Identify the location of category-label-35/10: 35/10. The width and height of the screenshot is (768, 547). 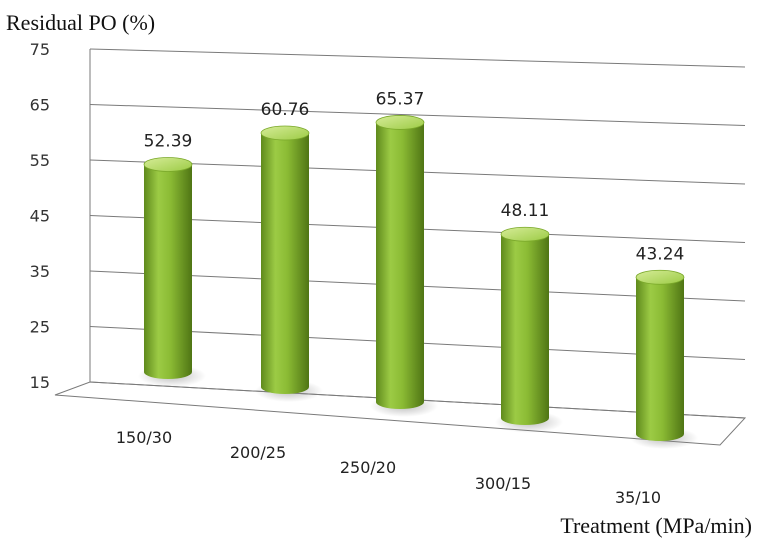
(638, 497).